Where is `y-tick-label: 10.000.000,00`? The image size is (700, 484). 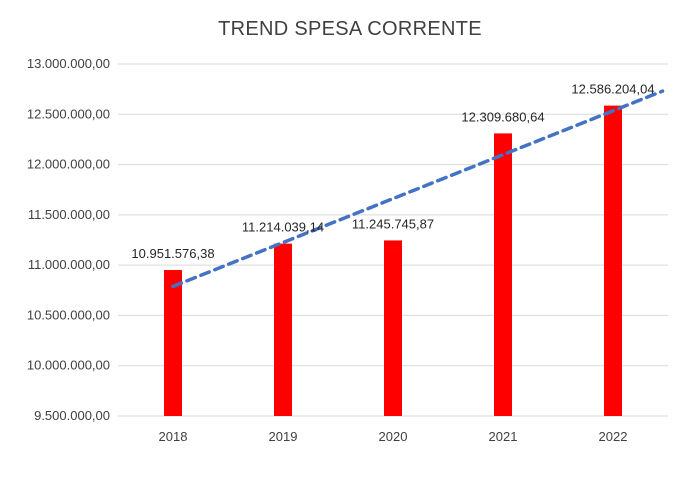 y-tick-label: 10.000.000,00 is located at coordinates (68, 365).